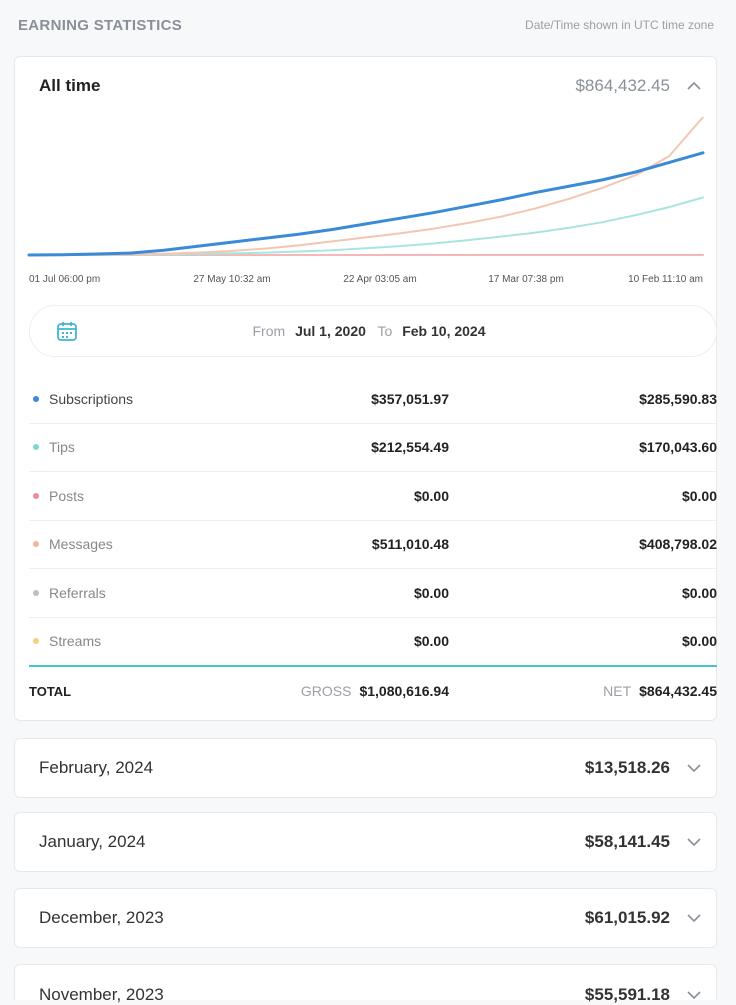 The image size is (736, 1005). I want to click on total-label: TOTAL, so click(50, 691).